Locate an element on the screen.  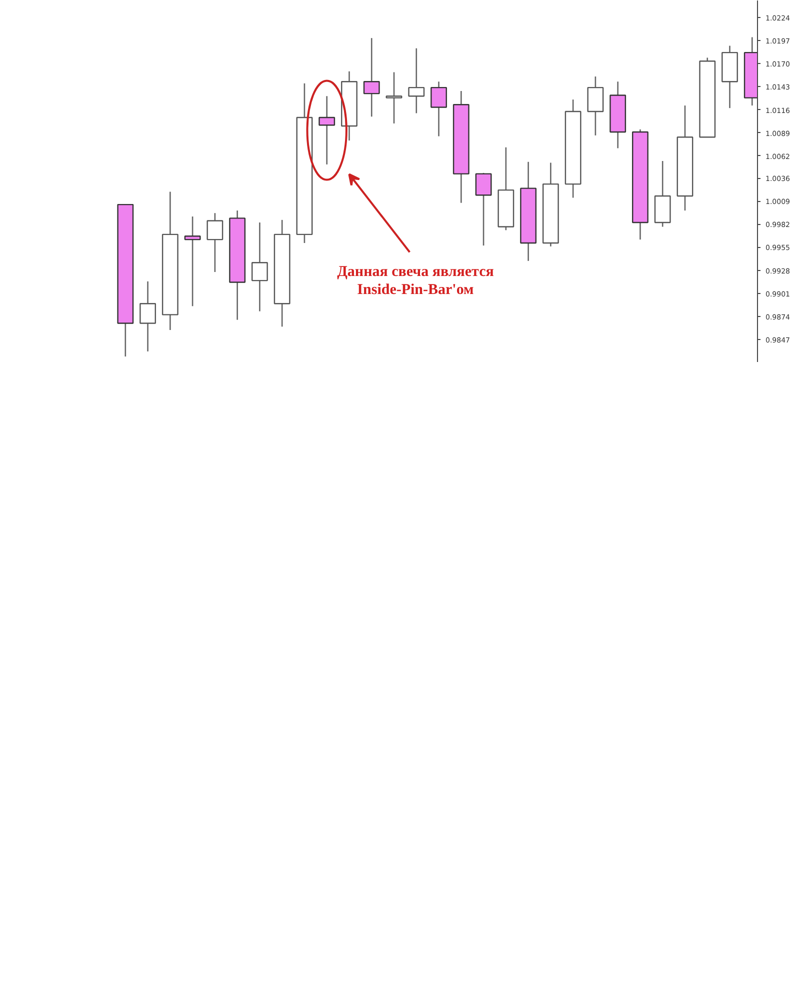
annotation: Данная свеча является Inside-Pin-Bar'ом is located at coordinates (415, 281).